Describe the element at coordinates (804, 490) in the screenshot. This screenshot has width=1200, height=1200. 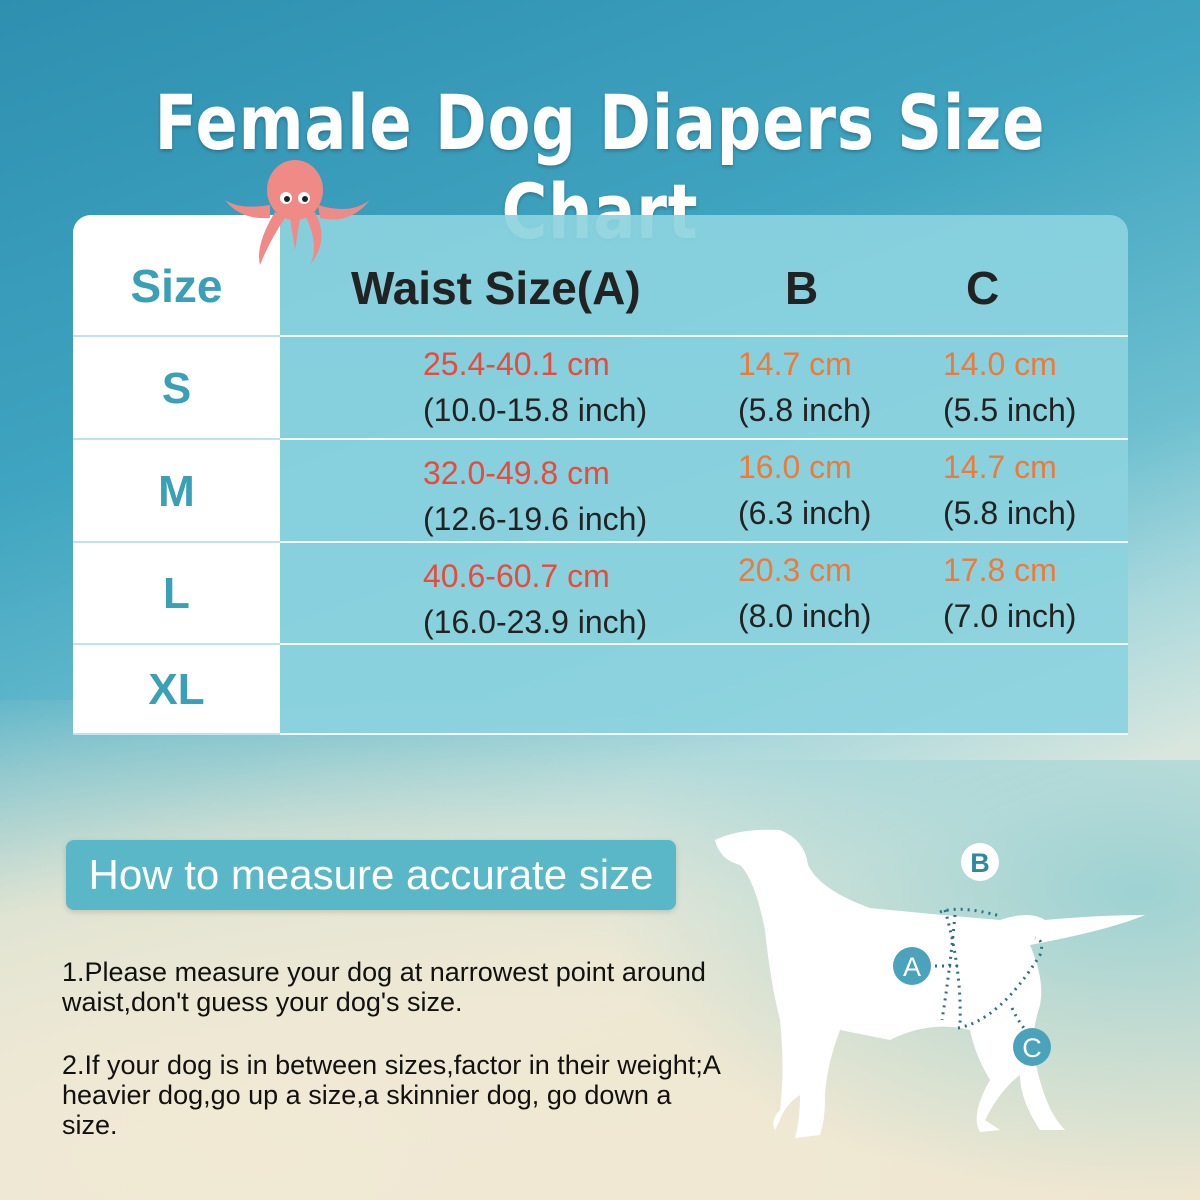
I see `b-cell: 16.0 cm (6.3 inch)` at that location.